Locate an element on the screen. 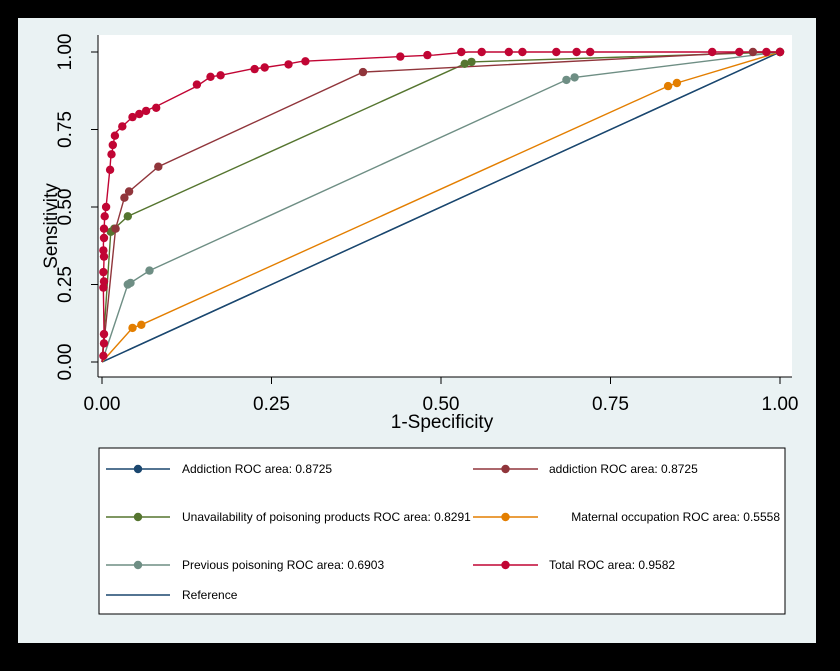 This screenshot has width=840, height=671. y-tick-label: 0.00 is located at coordinates (65, 362).